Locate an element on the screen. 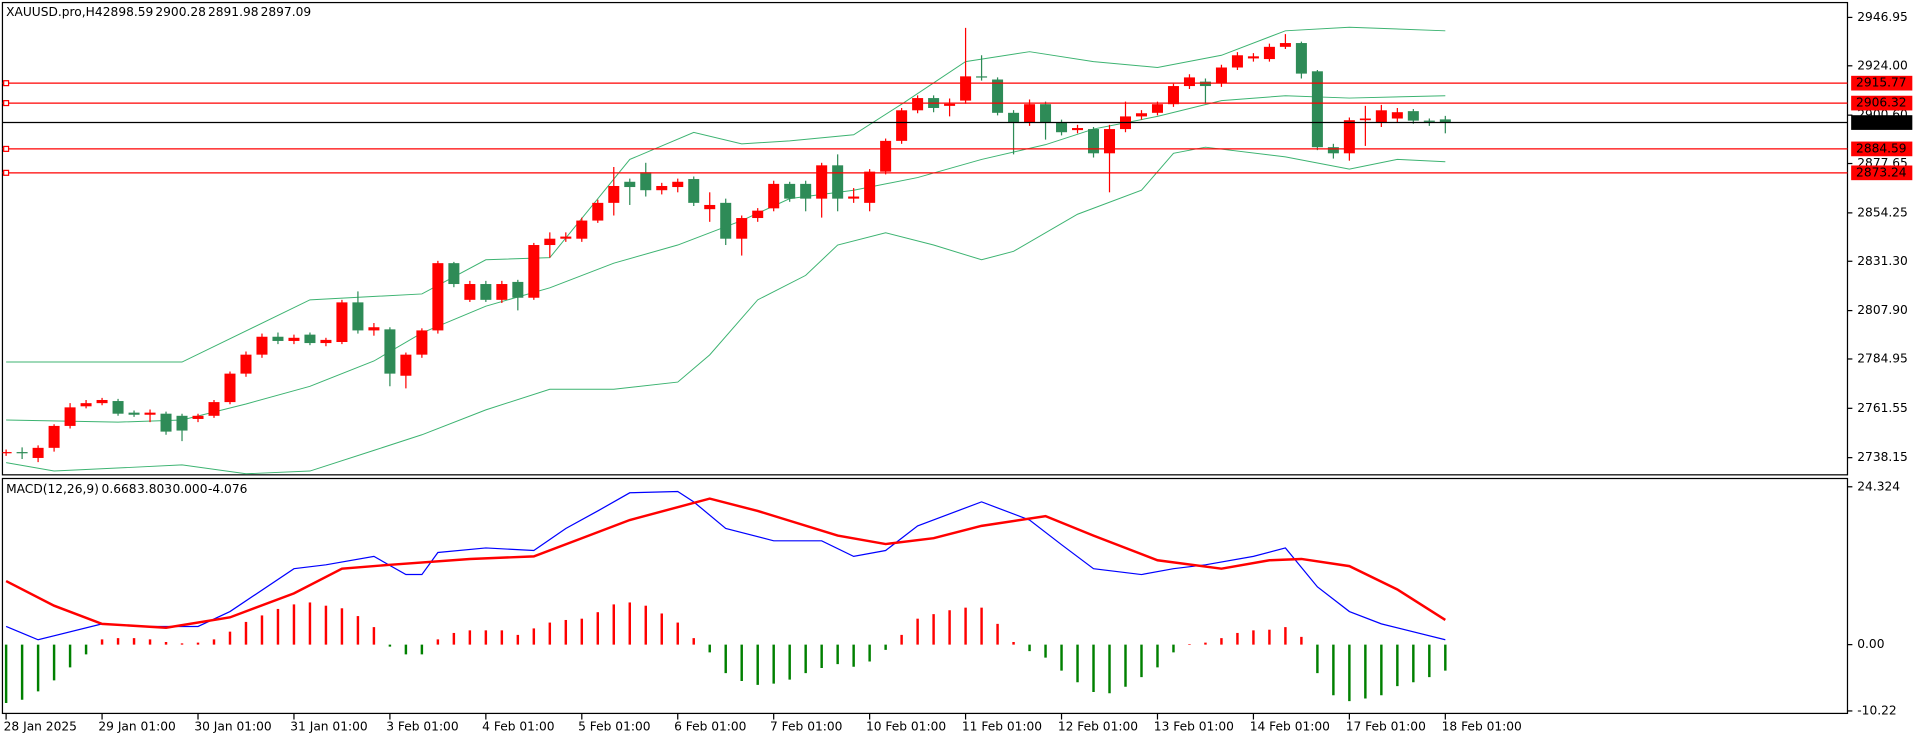 The image size is (1916, 738). x-tick-label: 13 Feb 01:00 is located at coordinates (1194, 726).